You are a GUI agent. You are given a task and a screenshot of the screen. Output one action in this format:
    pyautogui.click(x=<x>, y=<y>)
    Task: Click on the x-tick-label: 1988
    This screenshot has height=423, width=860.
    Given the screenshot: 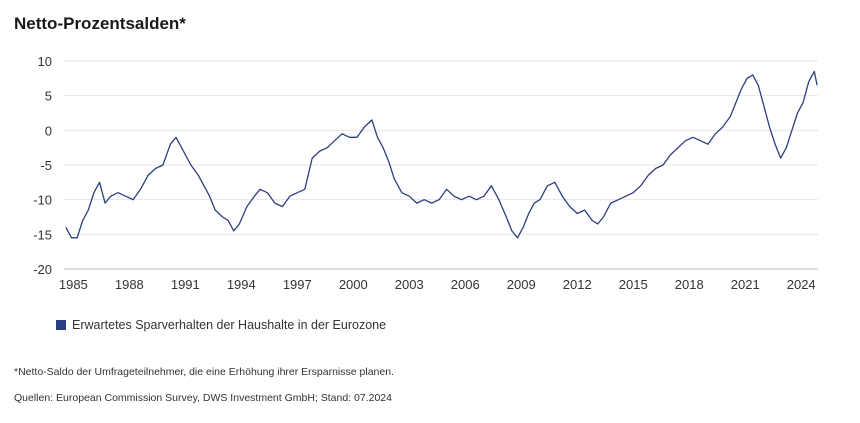 What is the action you would take?
    pyautogui.click(x=129, y=284)
    